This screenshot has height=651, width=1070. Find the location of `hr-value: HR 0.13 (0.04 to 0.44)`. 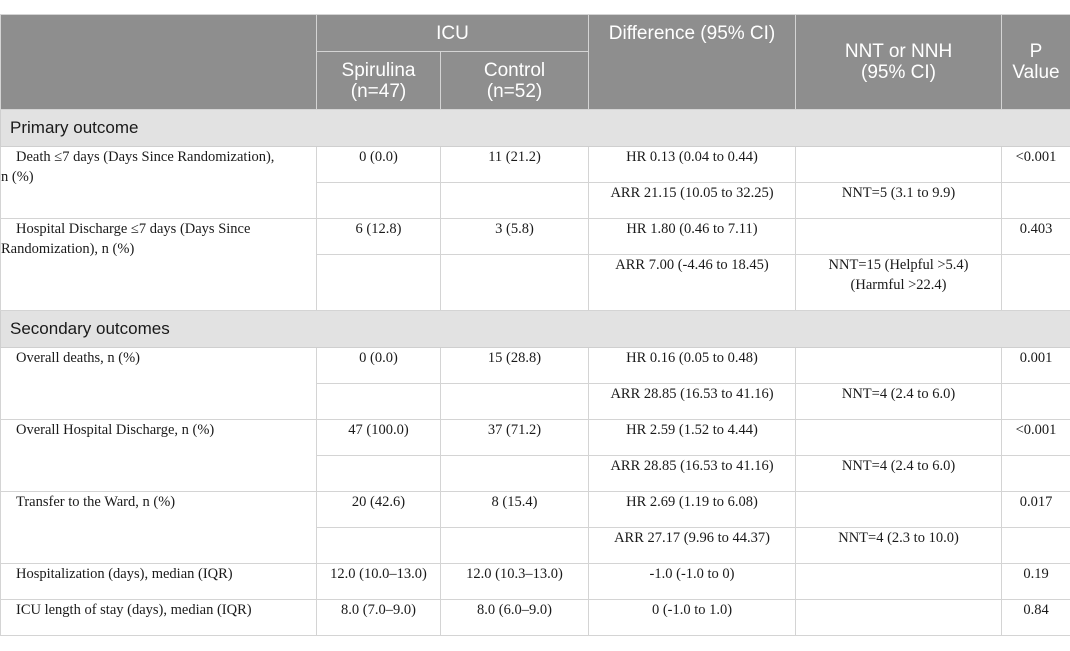

hr-value: HR 0.13 (0.04 to 0.44) is located at coordinates (692, 164).